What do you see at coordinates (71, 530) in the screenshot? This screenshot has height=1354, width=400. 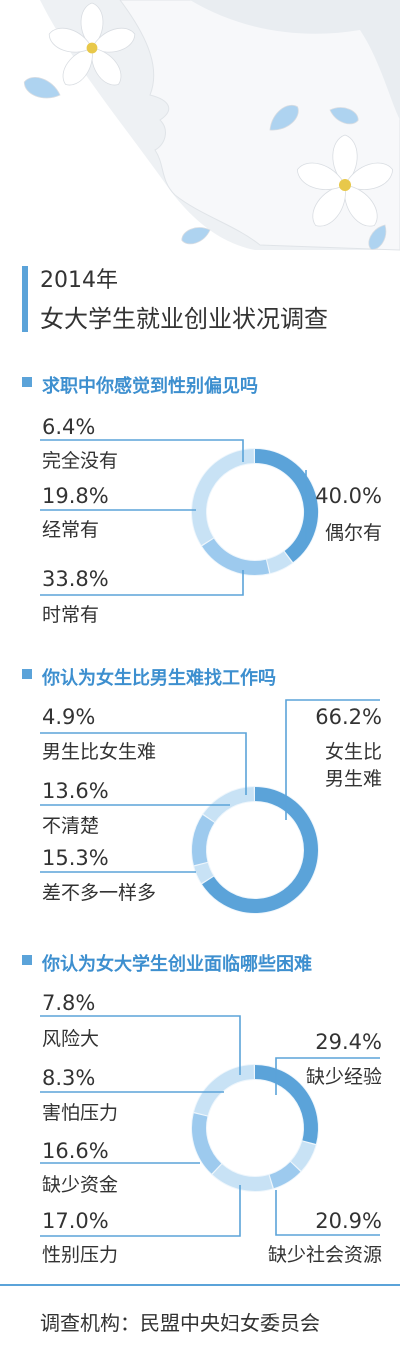 I see `c1-label-often: 经常有` at bounding box center [71, 530].